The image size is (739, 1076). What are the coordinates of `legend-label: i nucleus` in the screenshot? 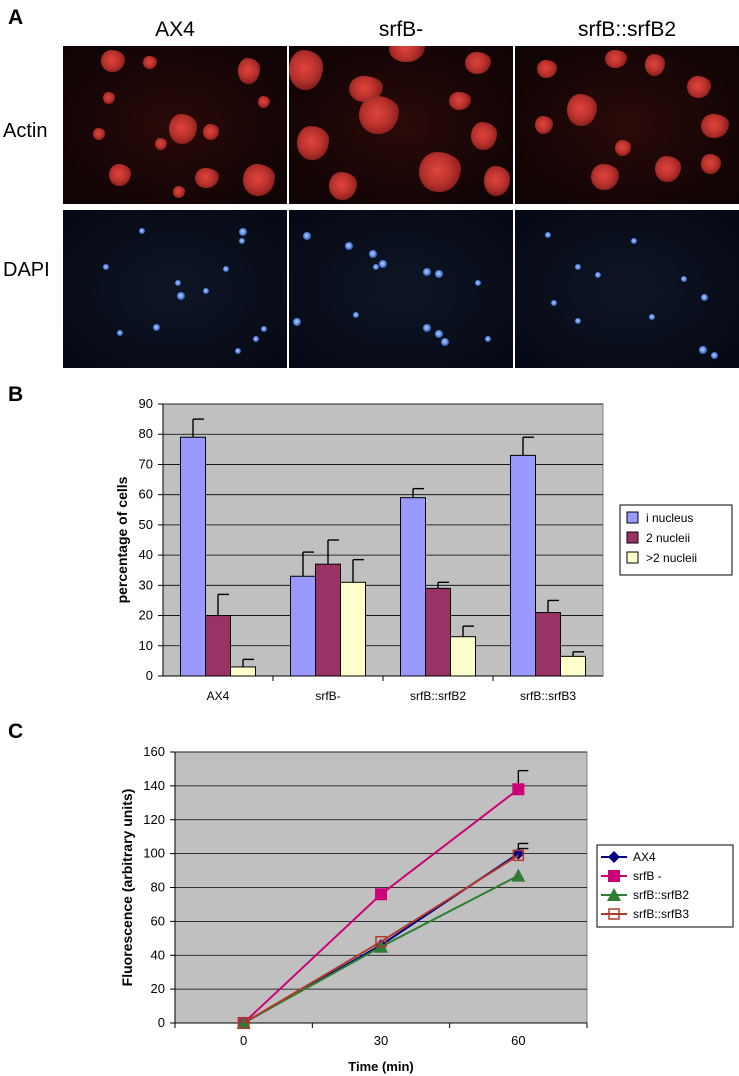 It's located at (669, 518).